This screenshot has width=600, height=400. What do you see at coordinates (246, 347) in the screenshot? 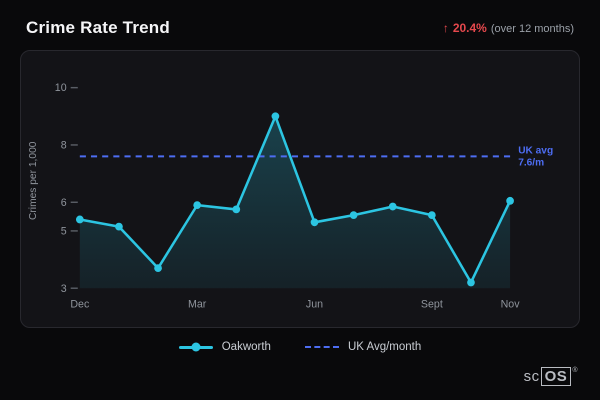
I see `legend-label: Oakworth` at bounding box center [246, 347].